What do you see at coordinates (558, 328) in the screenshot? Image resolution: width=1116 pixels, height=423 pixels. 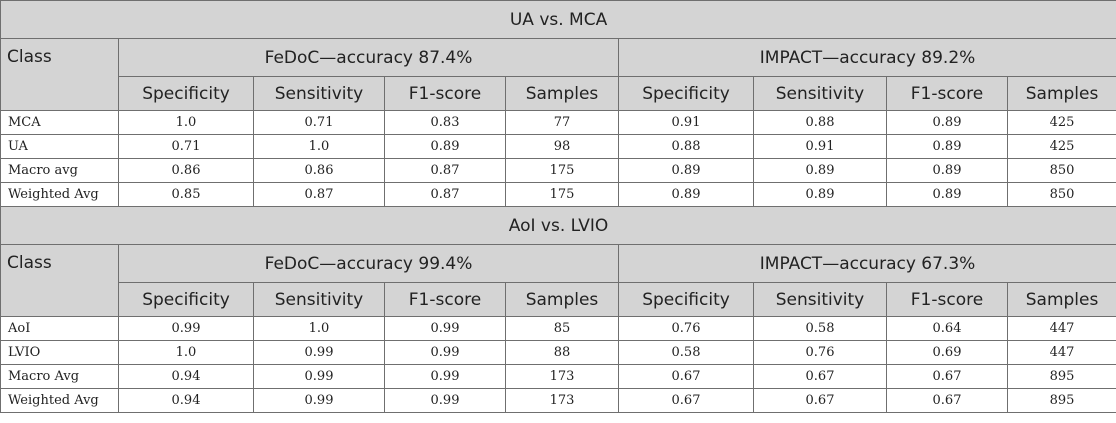 I see `table-row: AoI 0.99 1.0 0.99 85 0.76 0.58 0.64 447` at bounding box center [558, 328].